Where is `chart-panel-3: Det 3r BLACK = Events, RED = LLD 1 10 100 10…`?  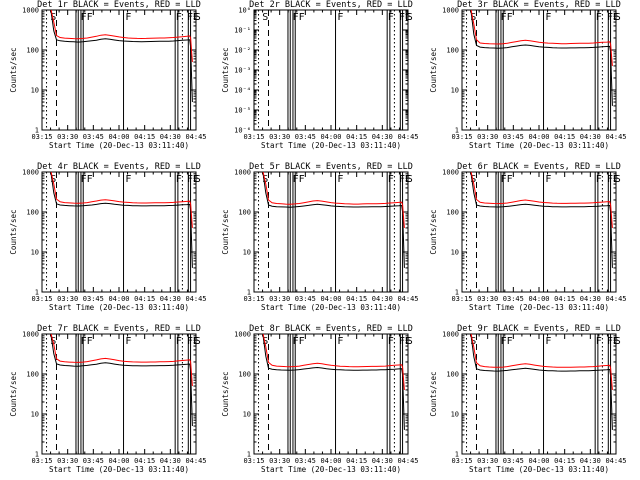
chart-panel-3: Det 3r BLACK = Events, RED = LLD 1 10 100 10… is located at coordinates (528, 75).